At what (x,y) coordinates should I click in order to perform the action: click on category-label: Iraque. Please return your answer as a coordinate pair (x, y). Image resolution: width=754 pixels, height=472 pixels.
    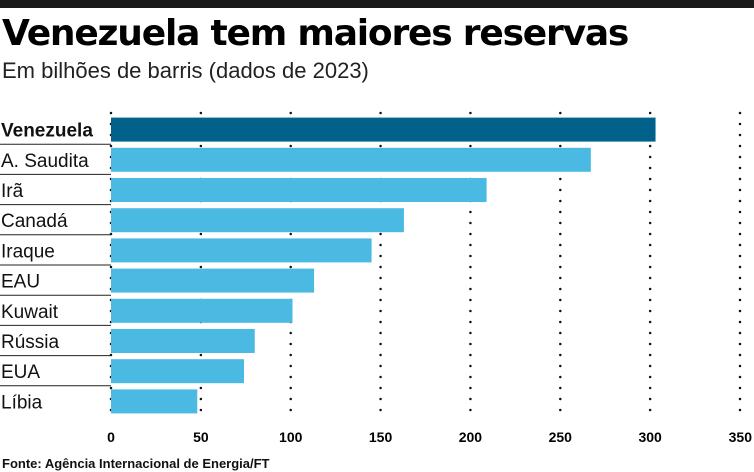
    Looking at the image, I should click on (28, 251).